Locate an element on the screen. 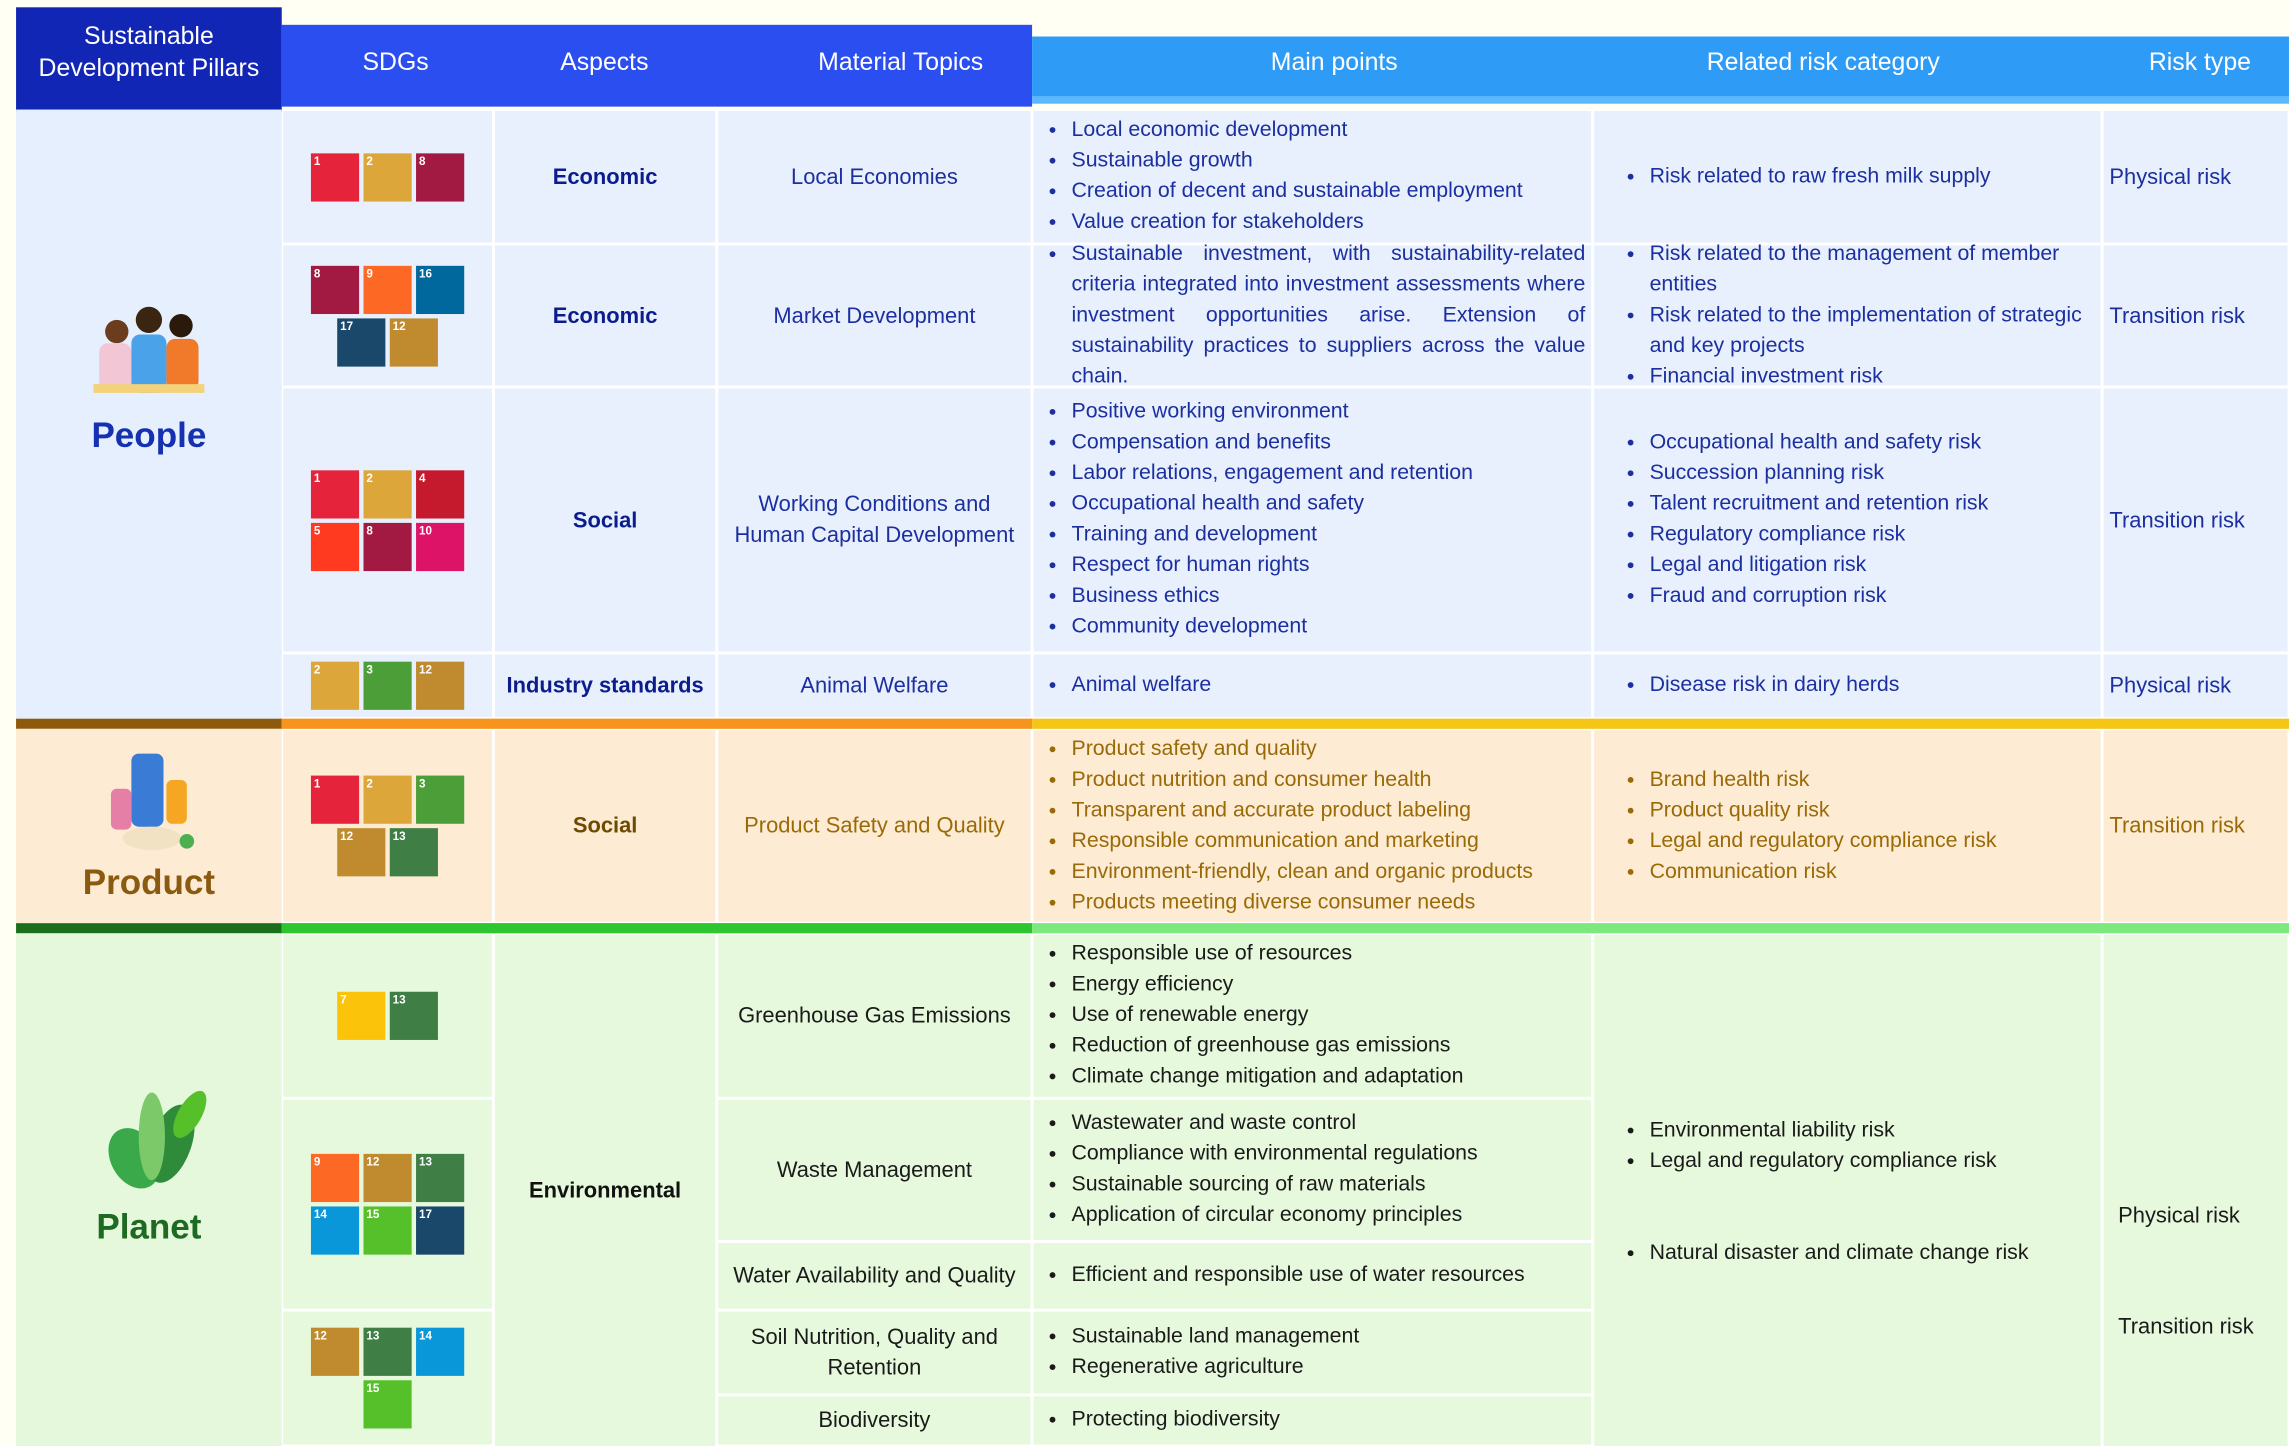 This screenshot has width=2289, height=1446. sdg-number: 9 is located at coordinates (369, 273).